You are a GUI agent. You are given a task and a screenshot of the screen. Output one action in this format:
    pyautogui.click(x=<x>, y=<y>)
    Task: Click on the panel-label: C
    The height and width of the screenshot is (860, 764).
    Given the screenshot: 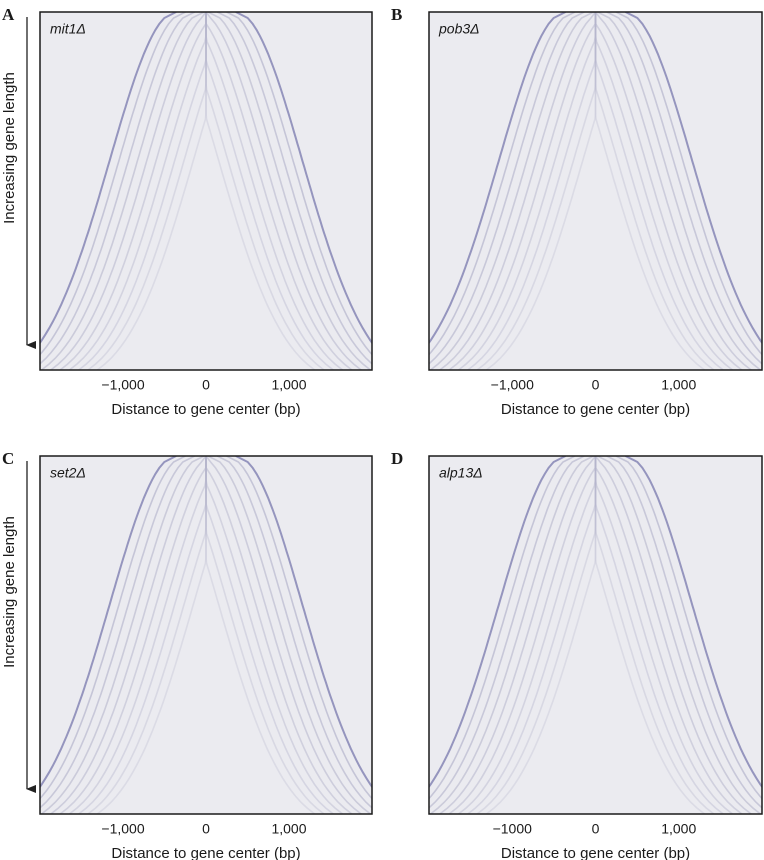 What is the action you would take?
    pyautogui.click(x=8, y=458)
    